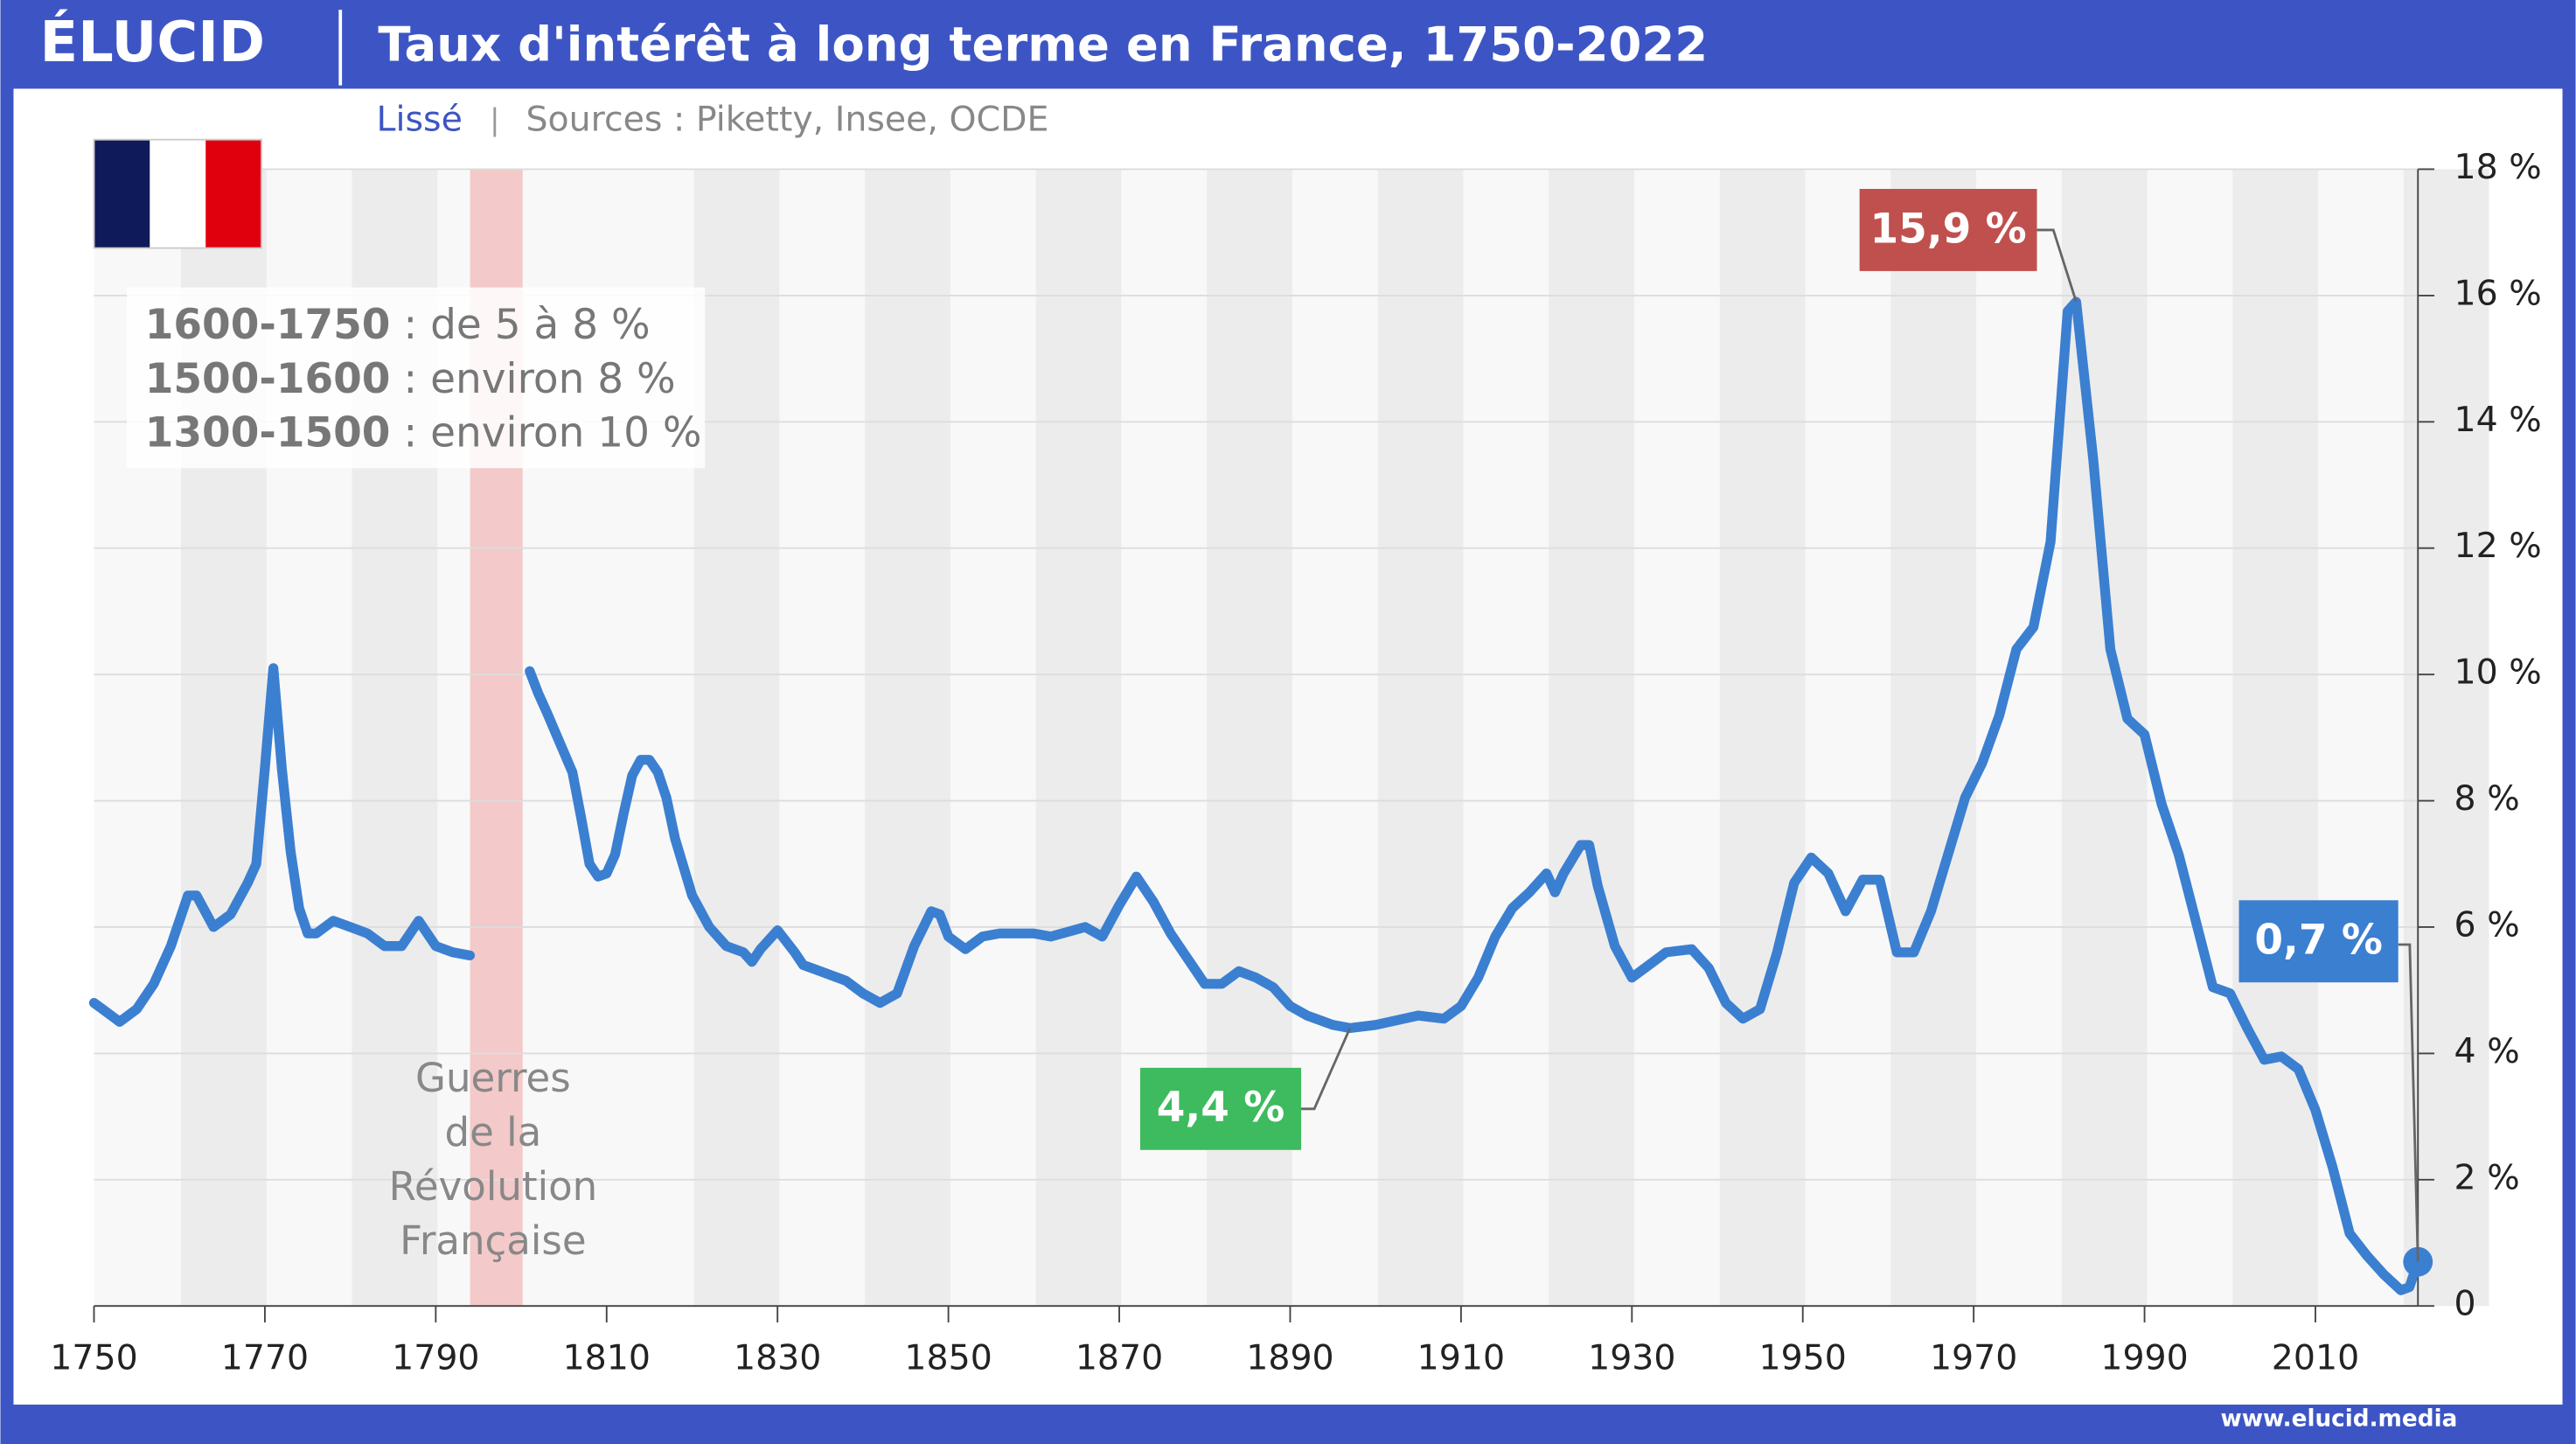 The image size is (2576, 1444). Describe the element at coordinates (268, 432) in the screenshot. I see `note-bold: 1300-1500` at that location.